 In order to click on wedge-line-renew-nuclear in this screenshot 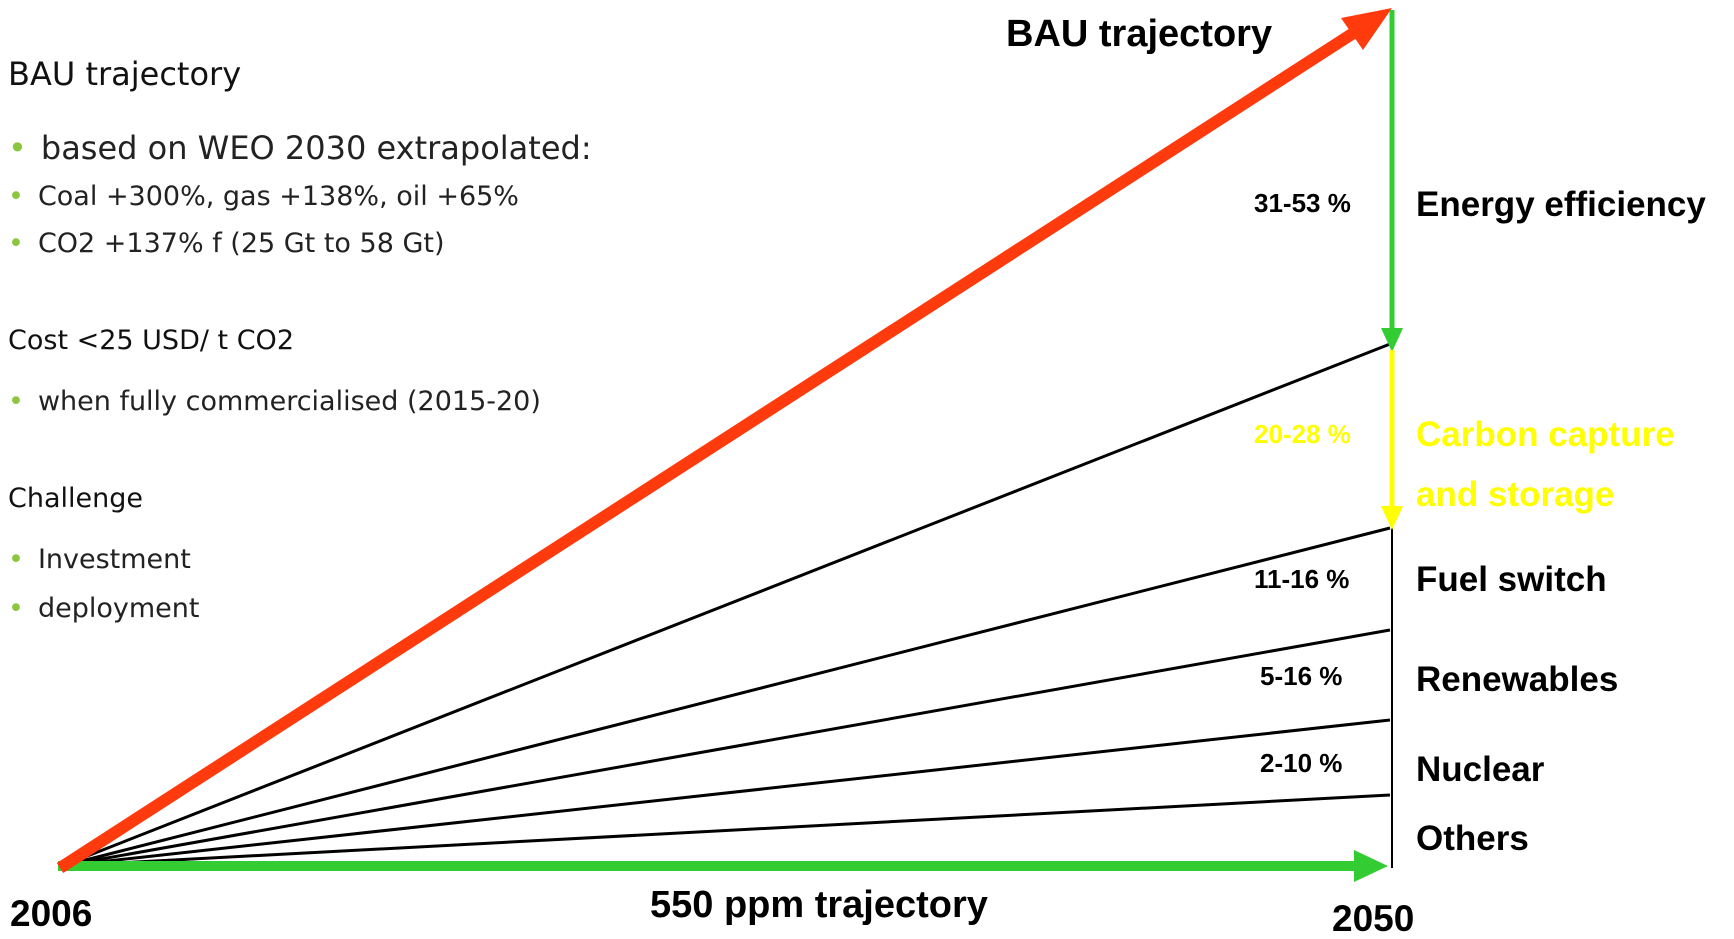, I will do `click(726, 793)`.